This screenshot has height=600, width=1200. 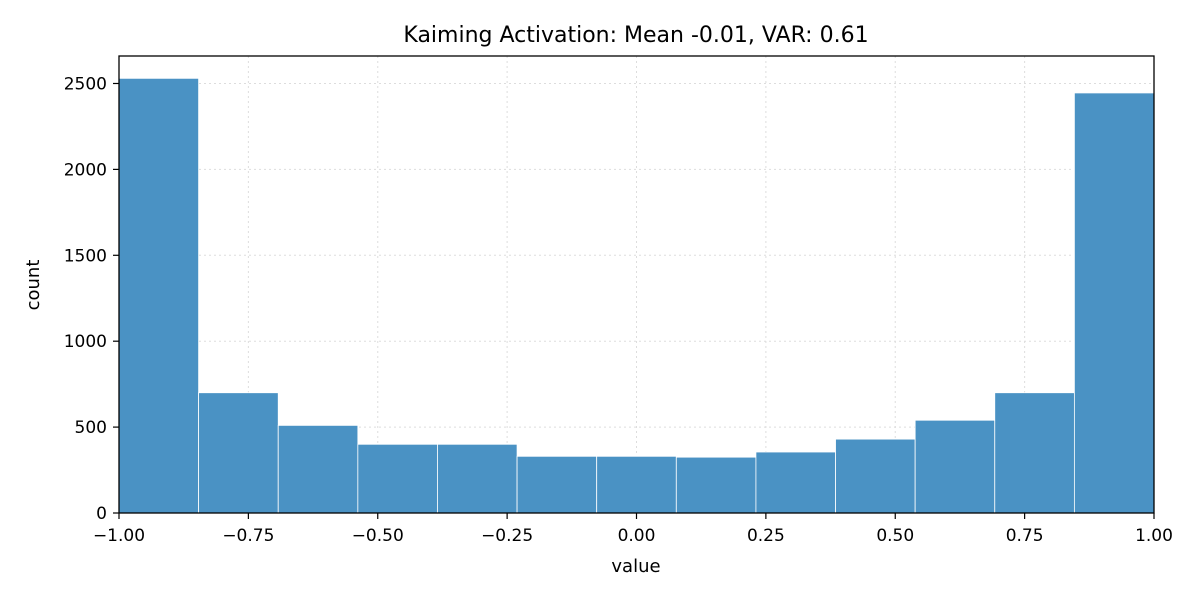 What do you see at coordinates (895, 536) in the screenshot?
I see `x-tick-label: 0.50` at bounding box center [895, 536].